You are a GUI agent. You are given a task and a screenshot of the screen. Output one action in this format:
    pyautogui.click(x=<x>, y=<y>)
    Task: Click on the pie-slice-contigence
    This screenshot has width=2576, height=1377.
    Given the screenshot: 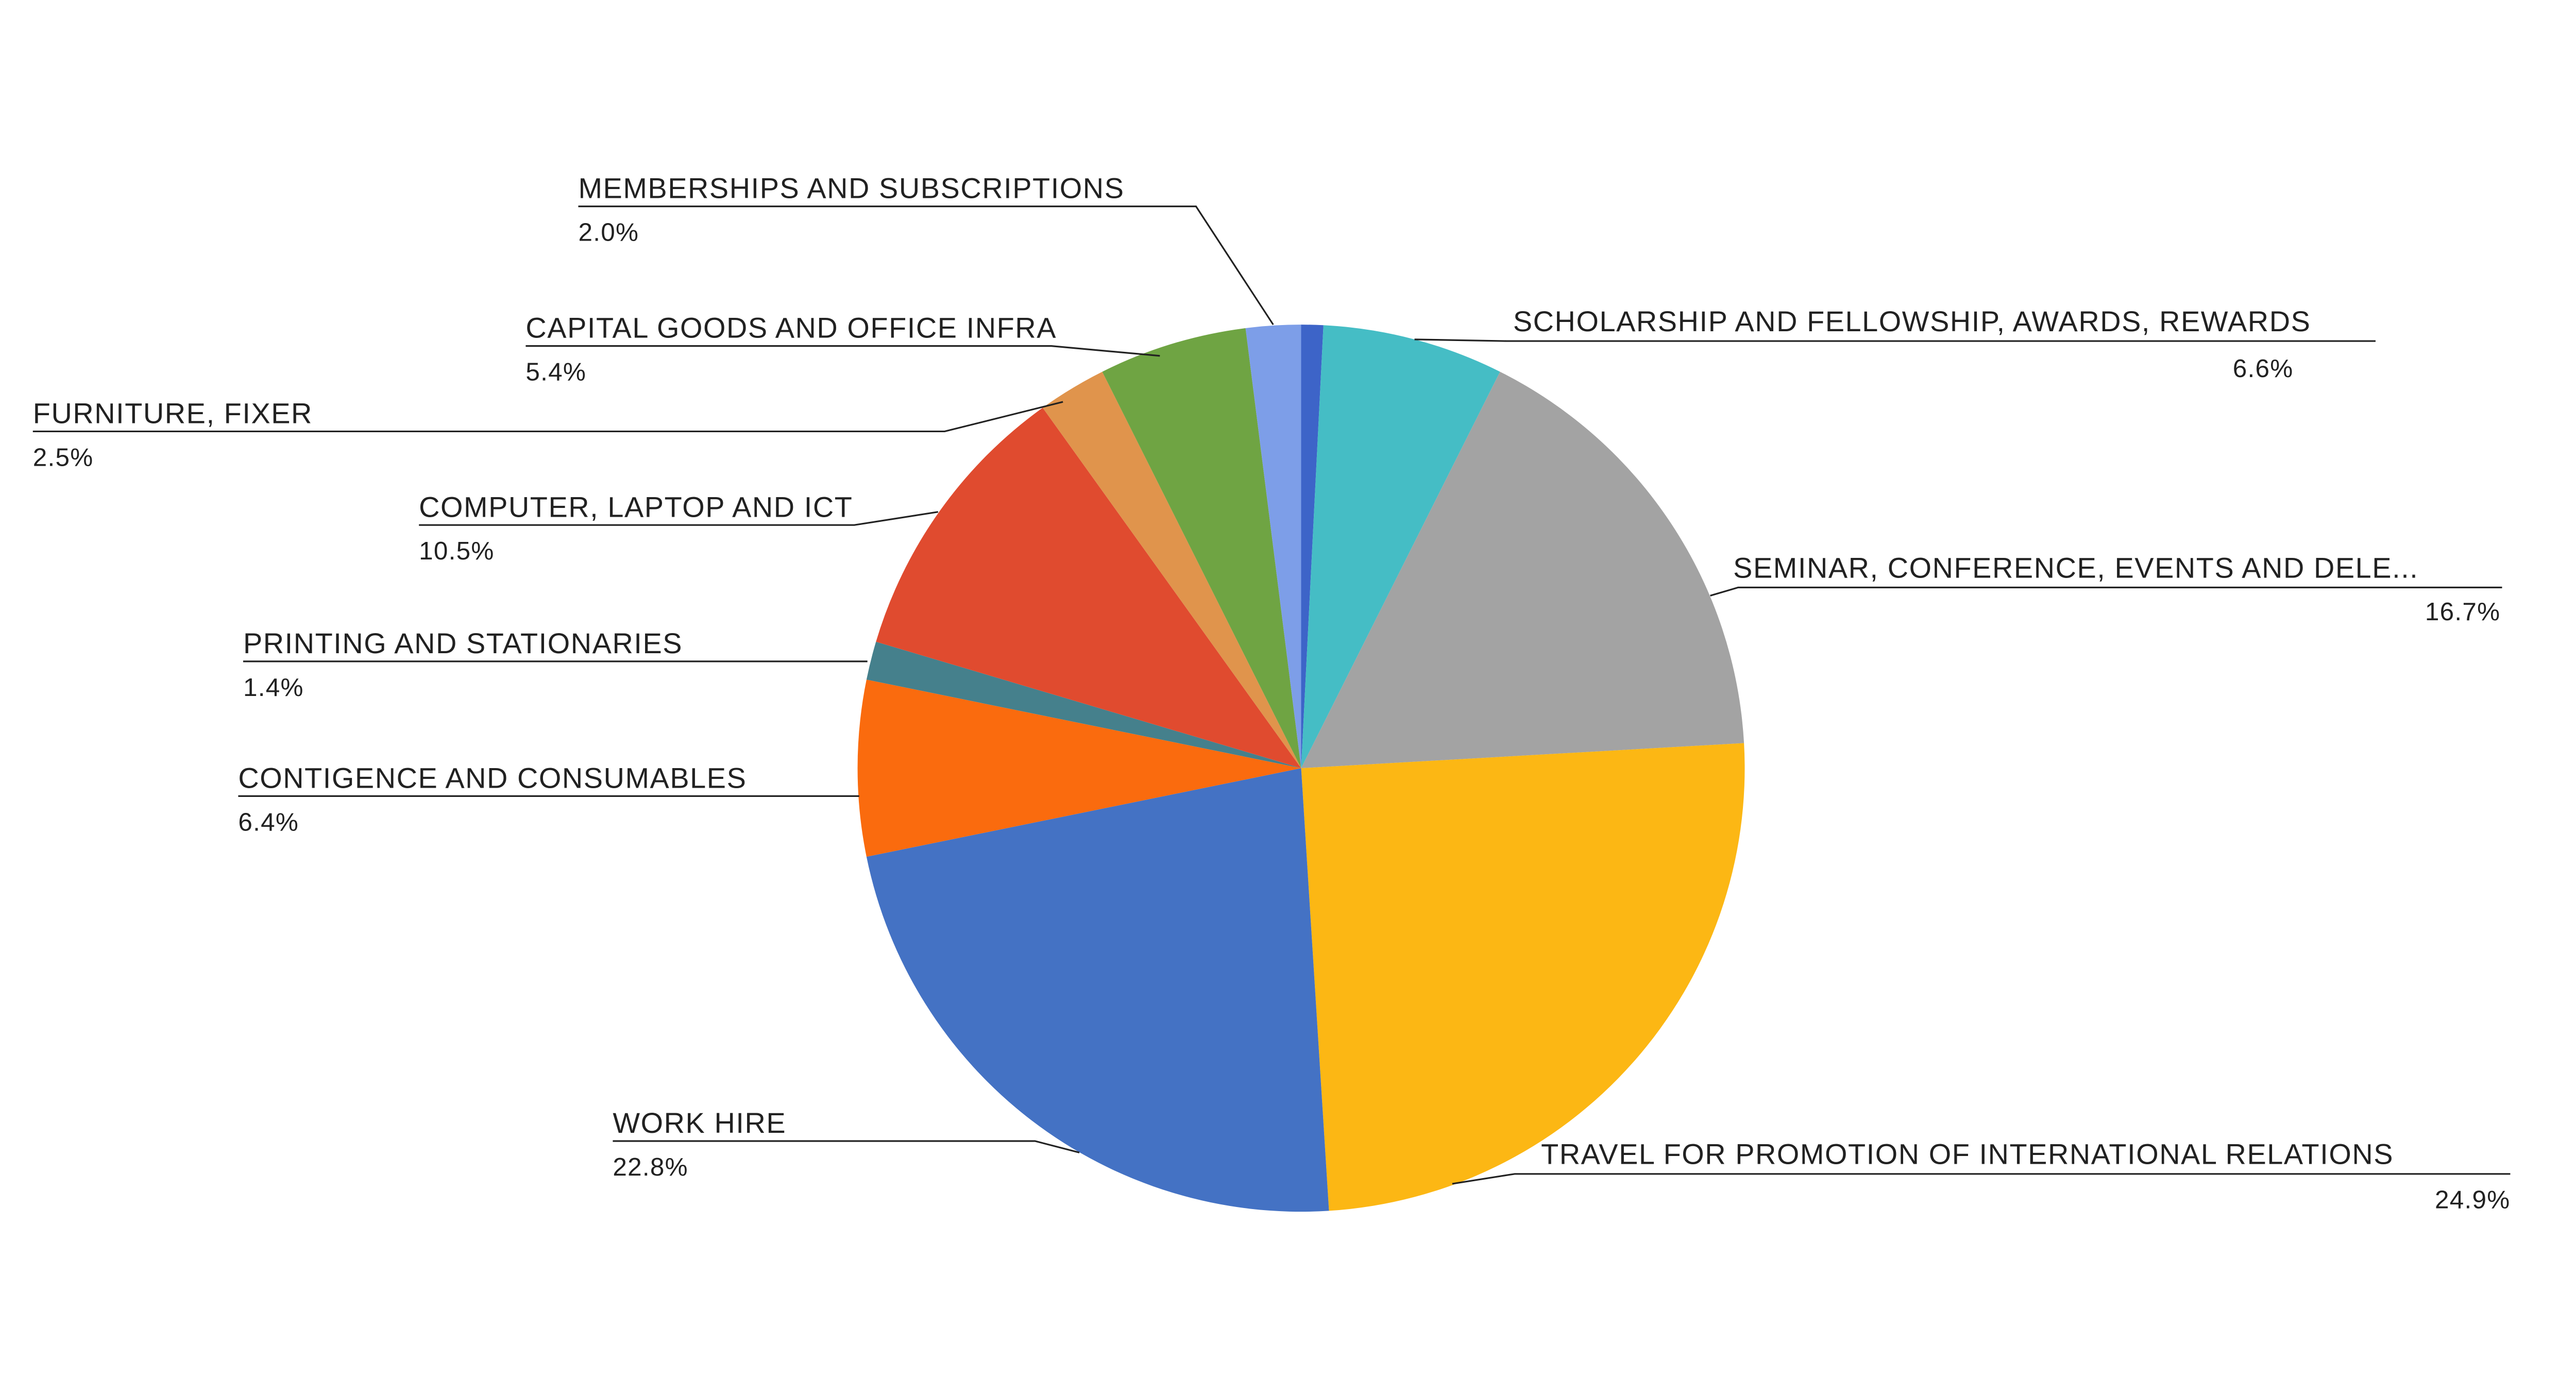 What is the action you would take?
    pyautogui.click(x=1079, y=768)
    